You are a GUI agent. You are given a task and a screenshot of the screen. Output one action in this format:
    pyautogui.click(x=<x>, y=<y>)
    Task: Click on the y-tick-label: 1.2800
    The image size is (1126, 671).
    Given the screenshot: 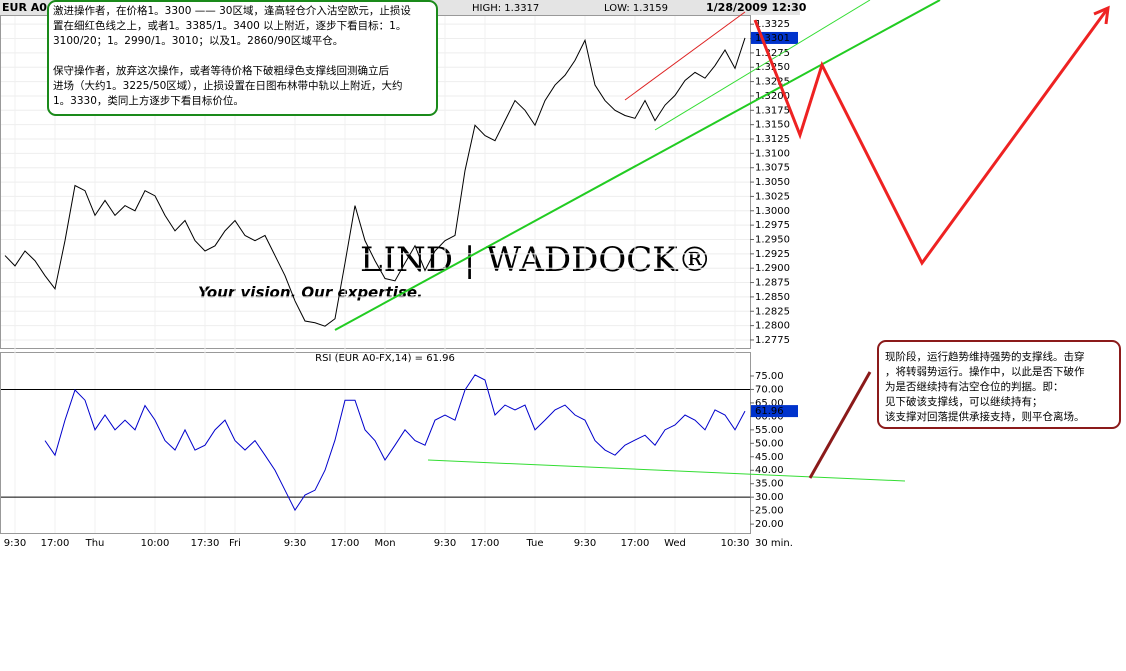 What is the action you would take?
    pyautogui.click(x=772, y=326)
    